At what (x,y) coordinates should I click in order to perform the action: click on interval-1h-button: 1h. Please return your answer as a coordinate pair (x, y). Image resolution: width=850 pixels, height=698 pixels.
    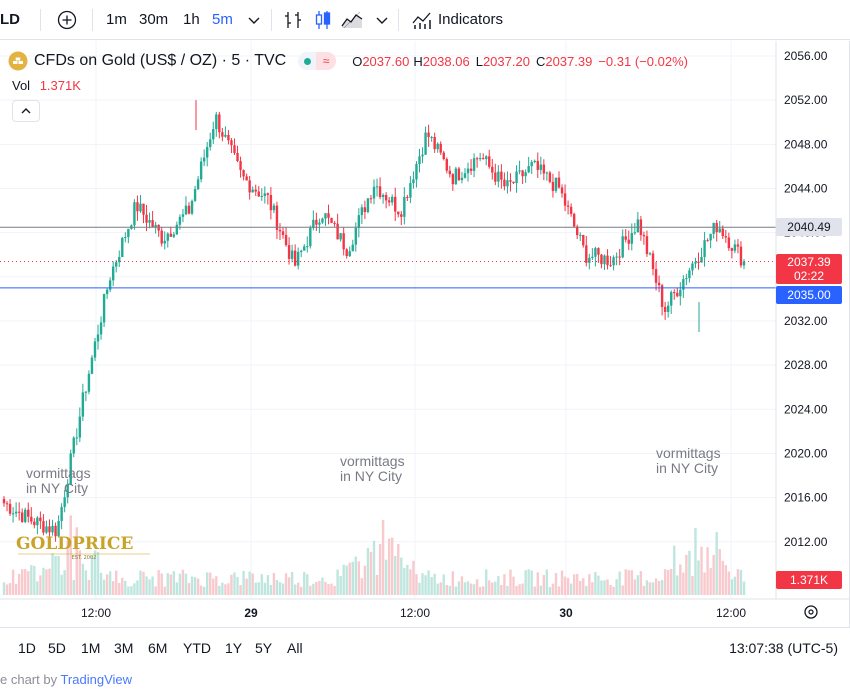
    Looking at the image, I should click on (191, 19).